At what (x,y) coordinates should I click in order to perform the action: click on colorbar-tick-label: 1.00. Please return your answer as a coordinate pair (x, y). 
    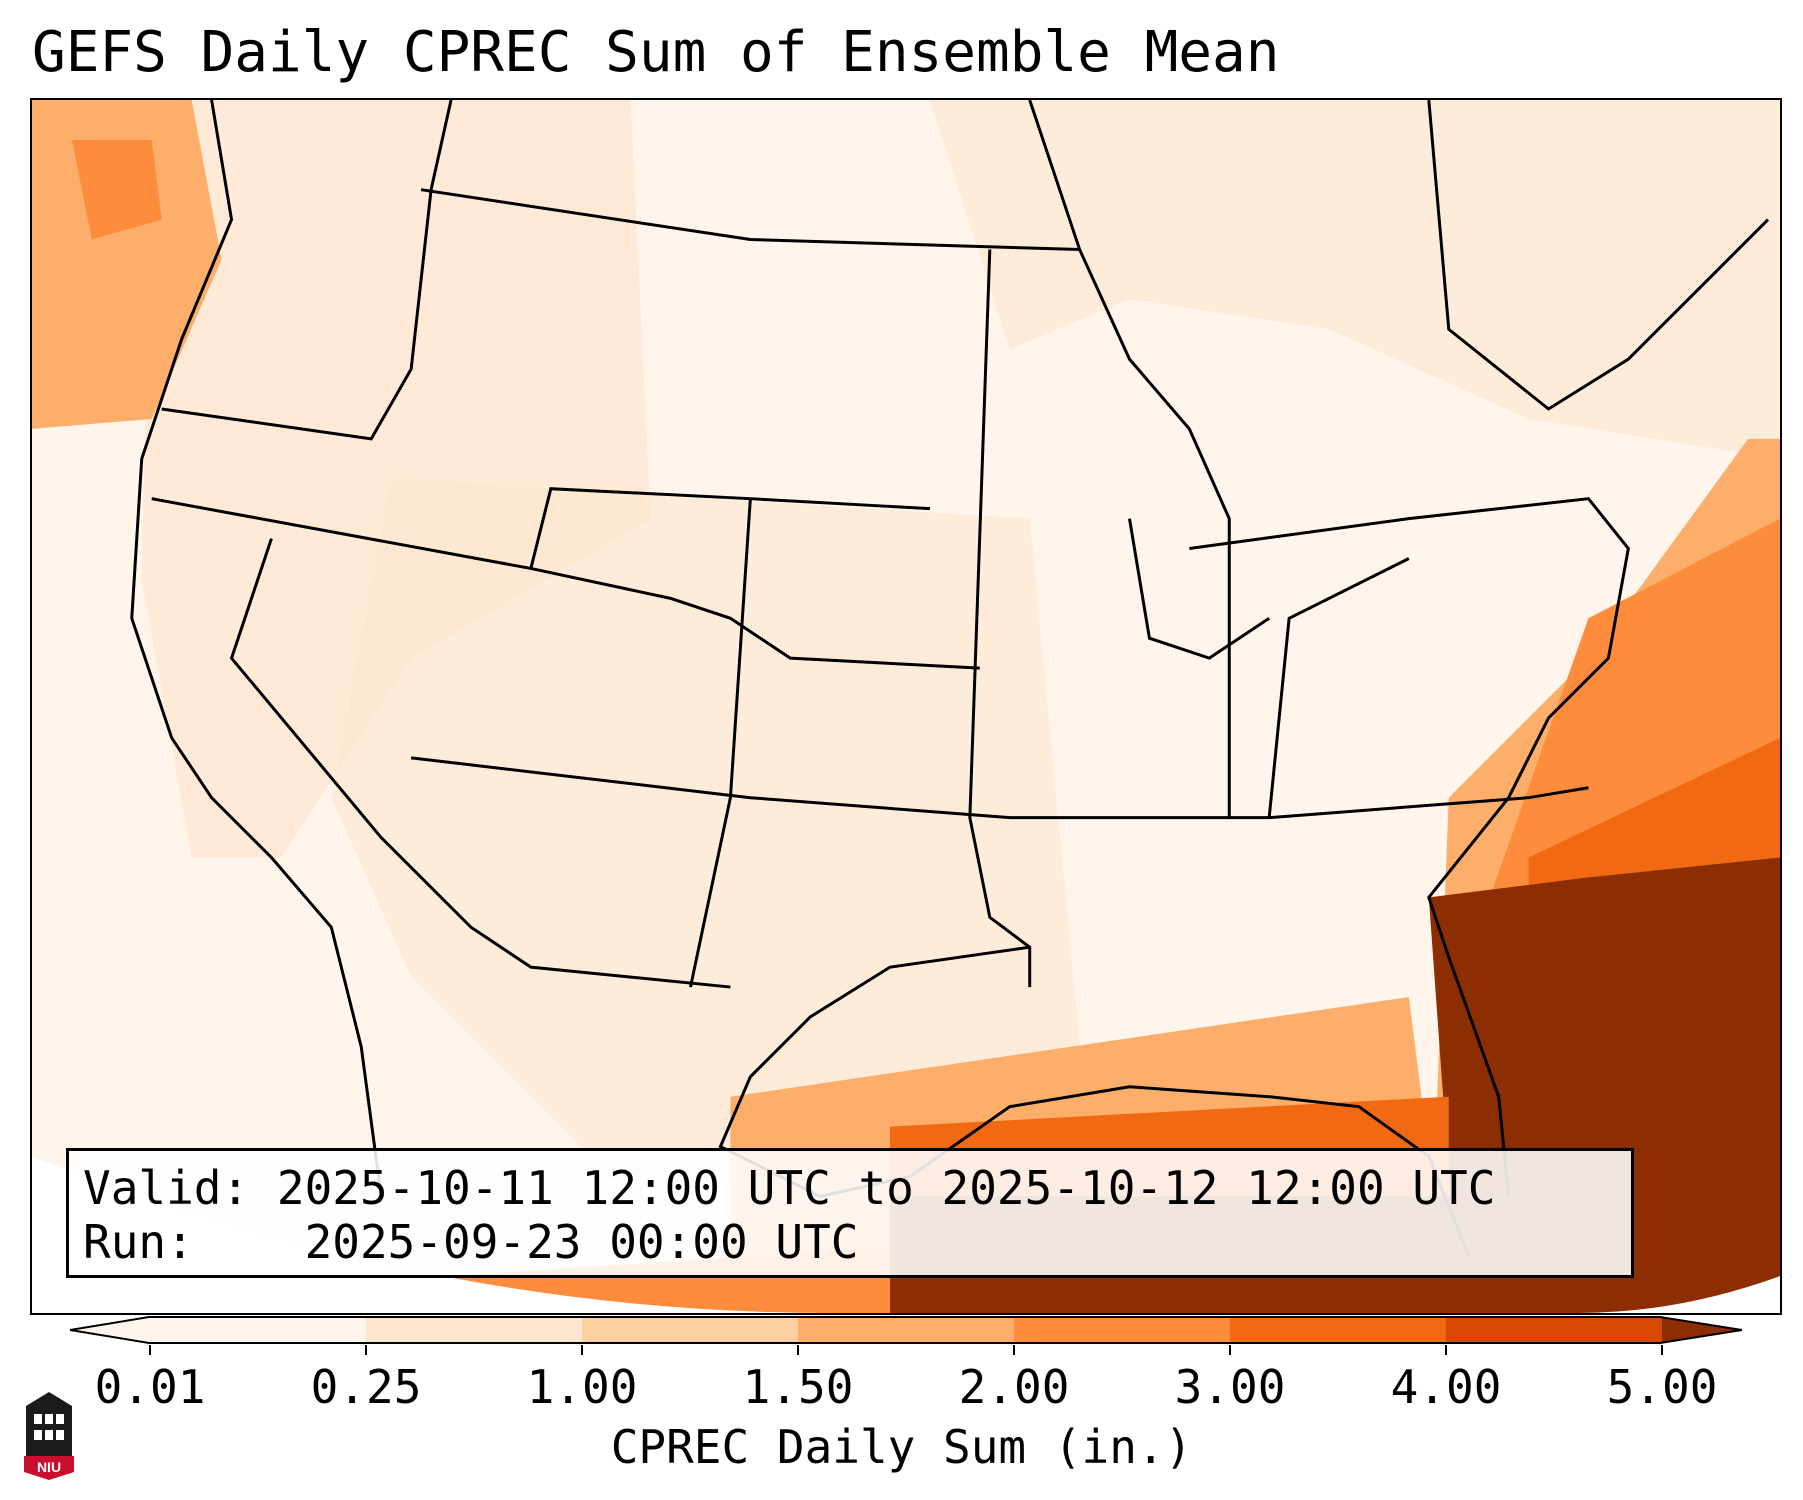
    Looking at the image, I should click on (582, 1387).